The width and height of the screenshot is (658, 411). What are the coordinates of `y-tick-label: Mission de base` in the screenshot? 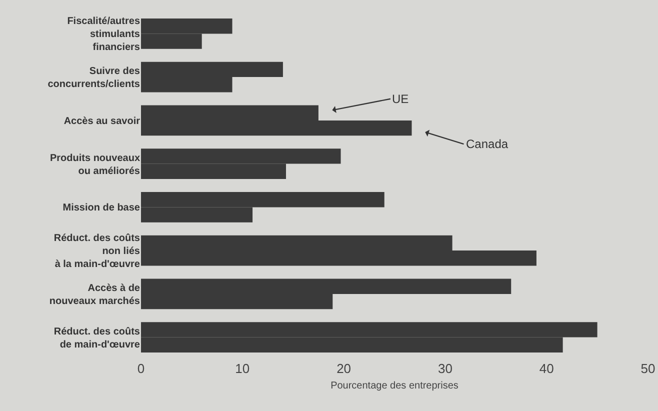 It's located at (101, 208).